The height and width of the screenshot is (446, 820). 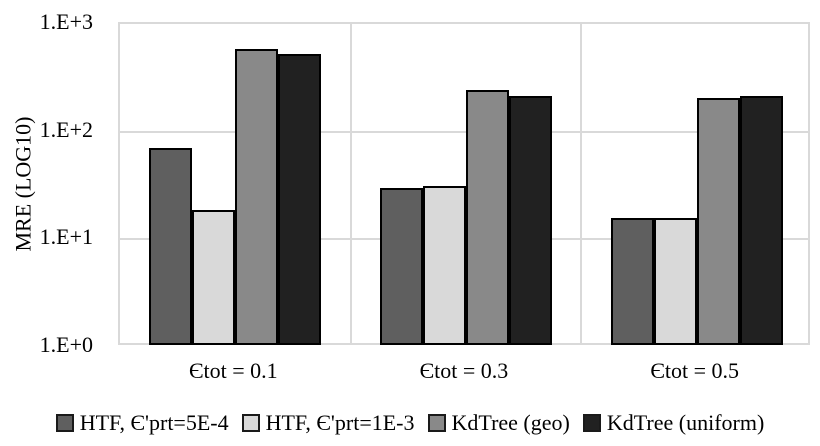 I want to click on y-tick-label: 1.E+3, so click(x=66, y=21).